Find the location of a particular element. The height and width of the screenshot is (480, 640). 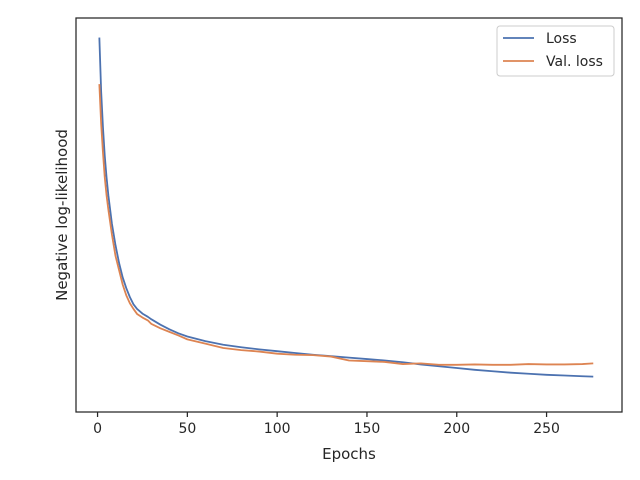

x-axis-label: Epochs is located at coordinates (349, 454).